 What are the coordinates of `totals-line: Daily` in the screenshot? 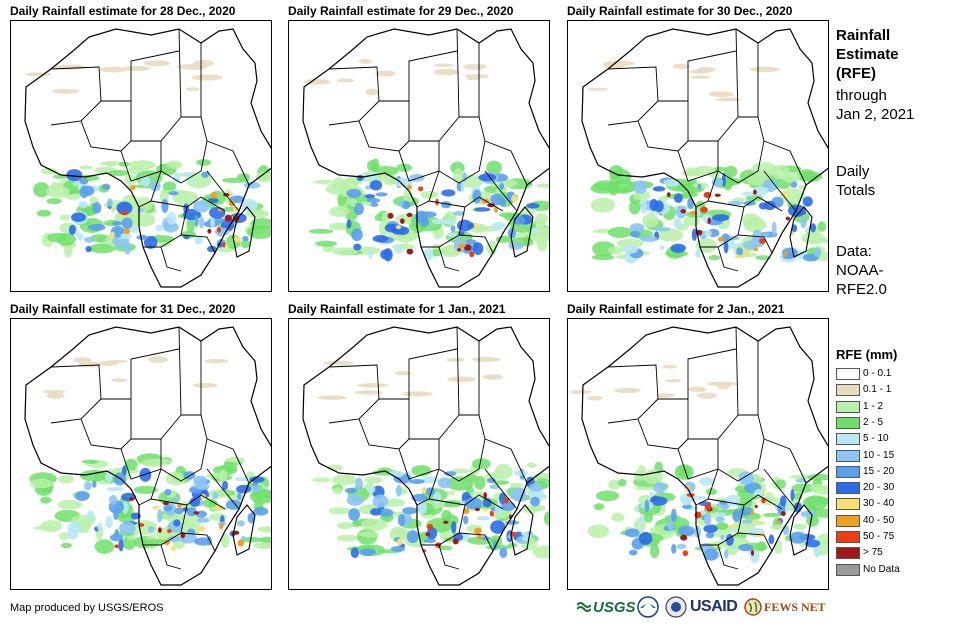 It's located at (853, 171).